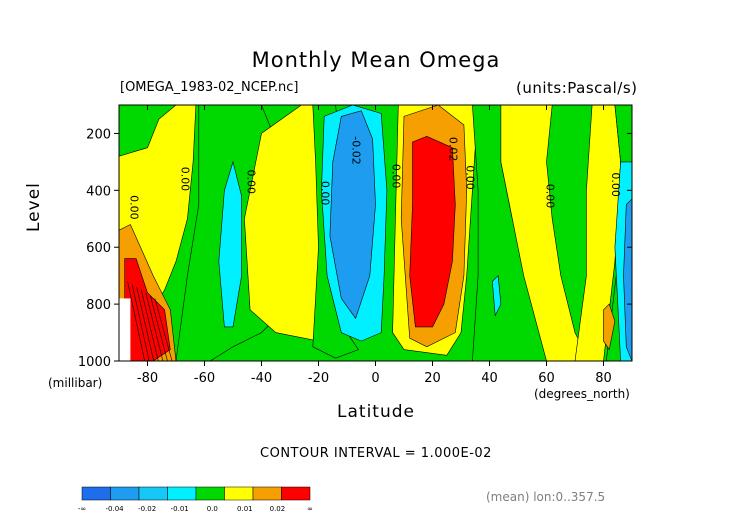 The height and width of the screenshot is (532, 752). What do you see at coordinates (98, 305) in the screenshot?
I see `y-tick-label: 800` at bounding box center [98, 305].